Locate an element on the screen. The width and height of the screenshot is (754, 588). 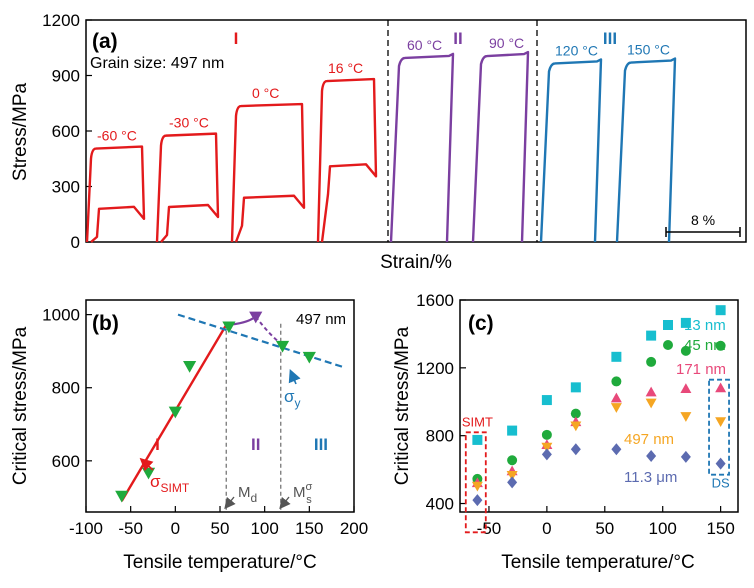
panel-b-frame is located at coordinates (220, 406).